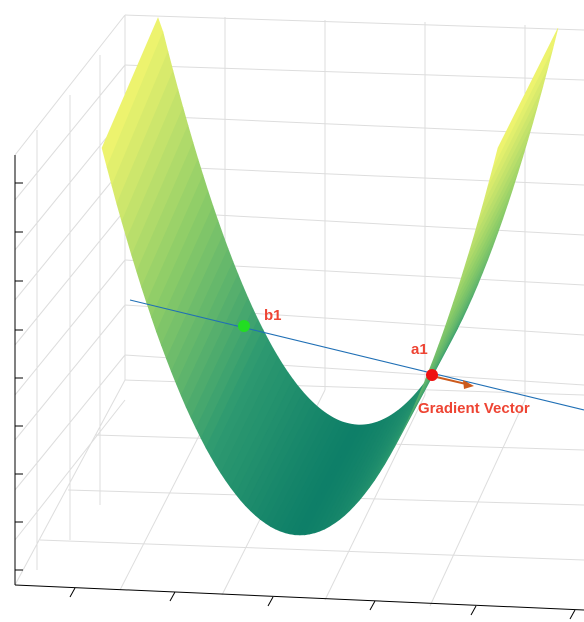  What do you see at coordinates (452, 382) in the screenshot?
I see `gradient-vector` at bounding box center [452, 382].